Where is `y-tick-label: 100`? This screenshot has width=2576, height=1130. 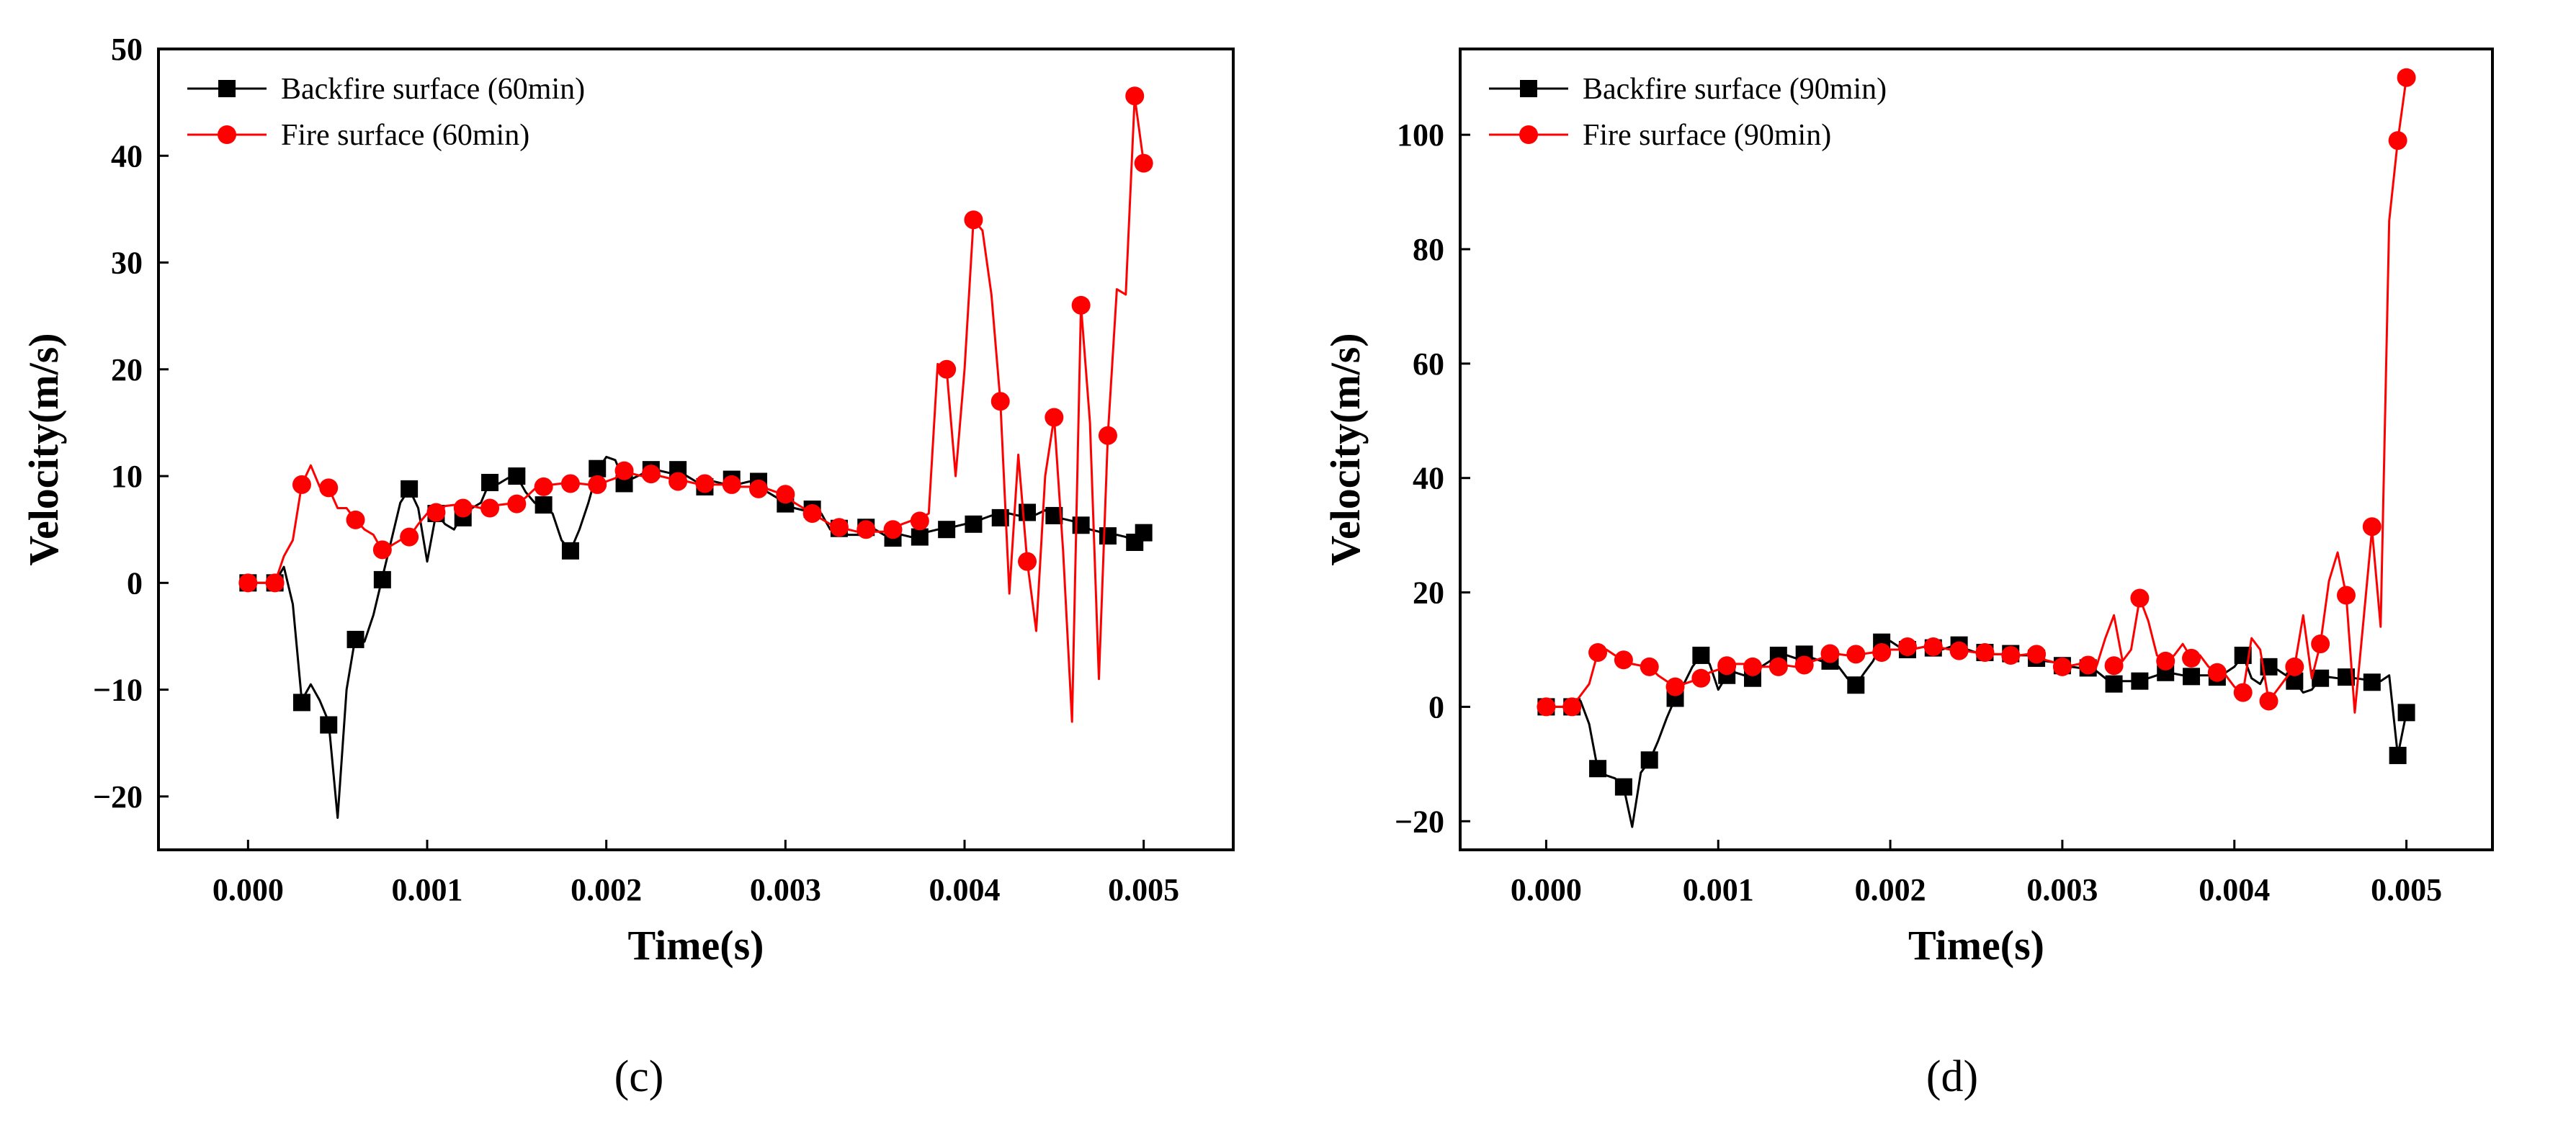
y-tick-label: 100 is located at coordinates (1420, 135).